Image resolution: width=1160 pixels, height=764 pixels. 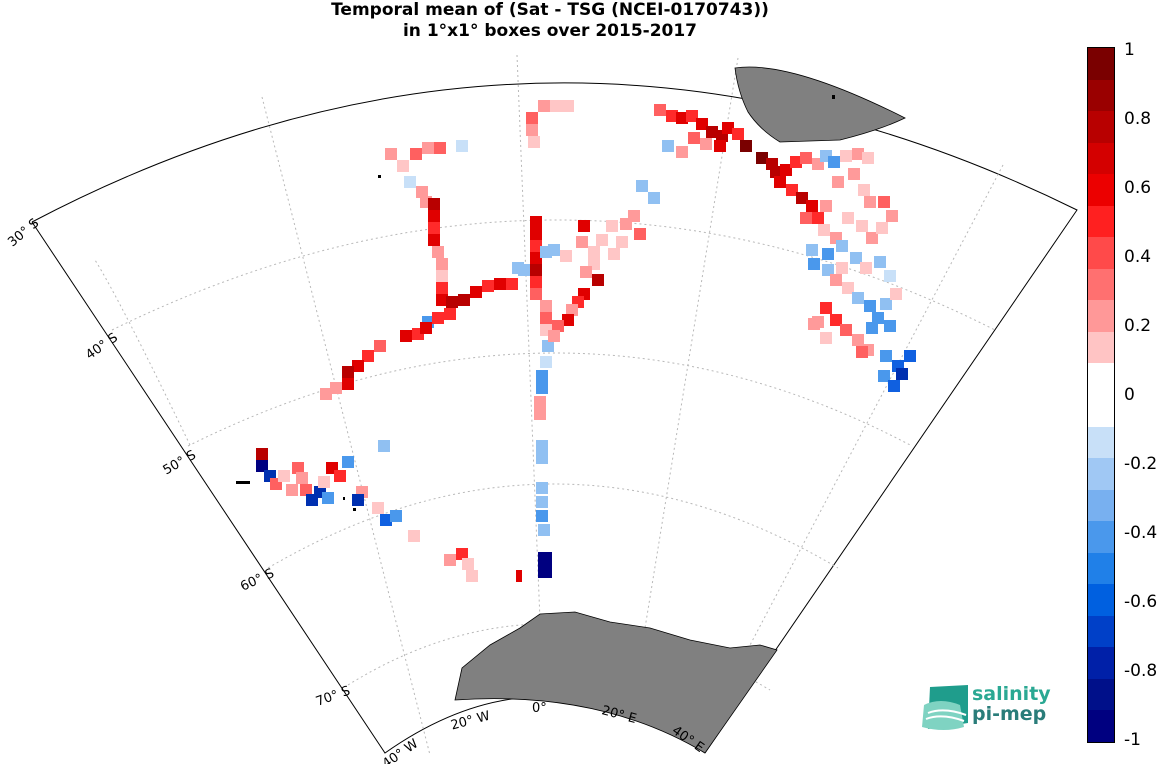 What do you see at coordinates (1138, 188) in the screenshot?
I see `colorbar-tick-label: 0.6` at bounding box center [1138, 188].